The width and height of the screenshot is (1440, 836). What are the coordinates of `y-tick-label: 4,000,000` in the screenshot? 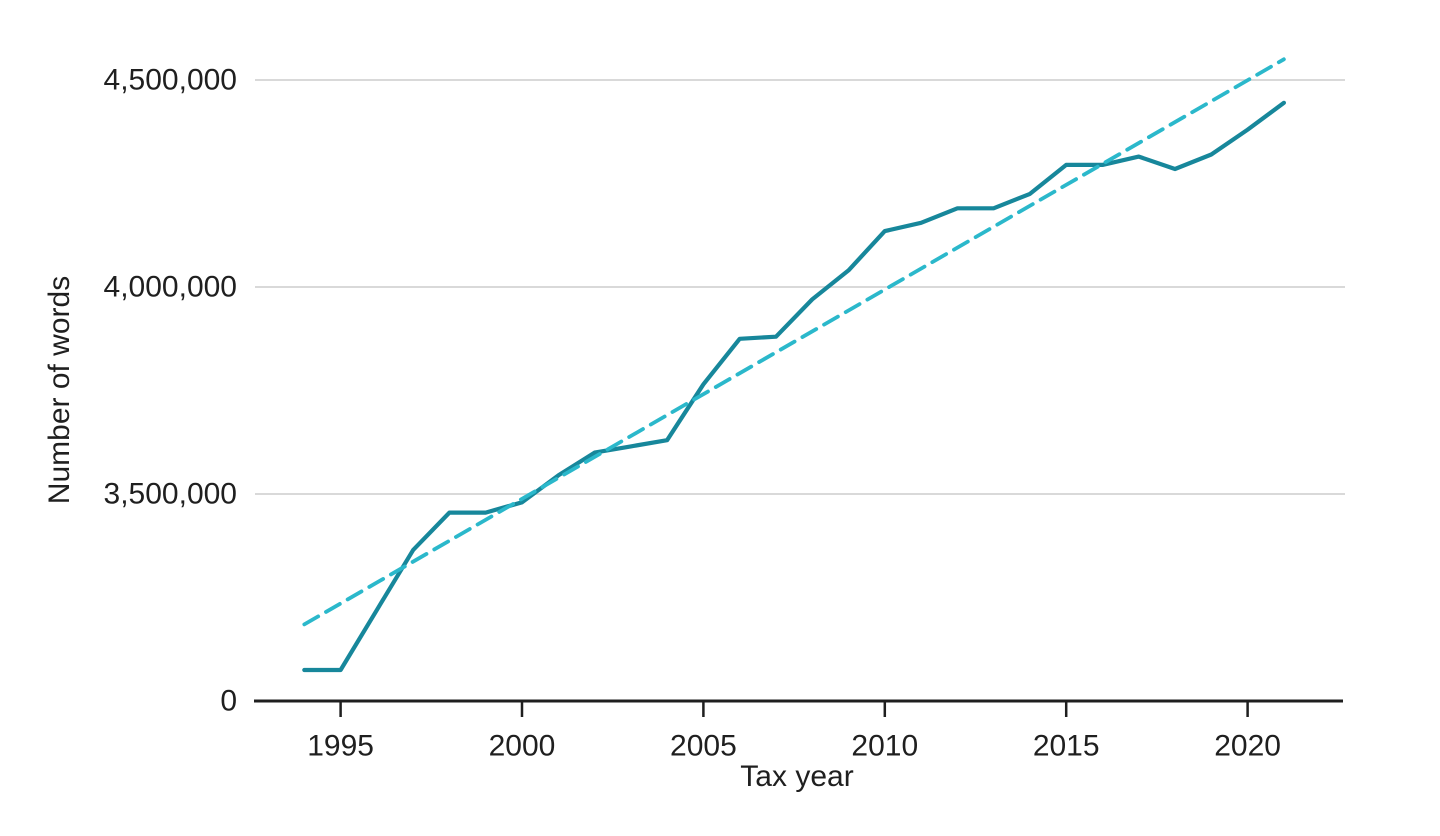 It's located at (170, 287).